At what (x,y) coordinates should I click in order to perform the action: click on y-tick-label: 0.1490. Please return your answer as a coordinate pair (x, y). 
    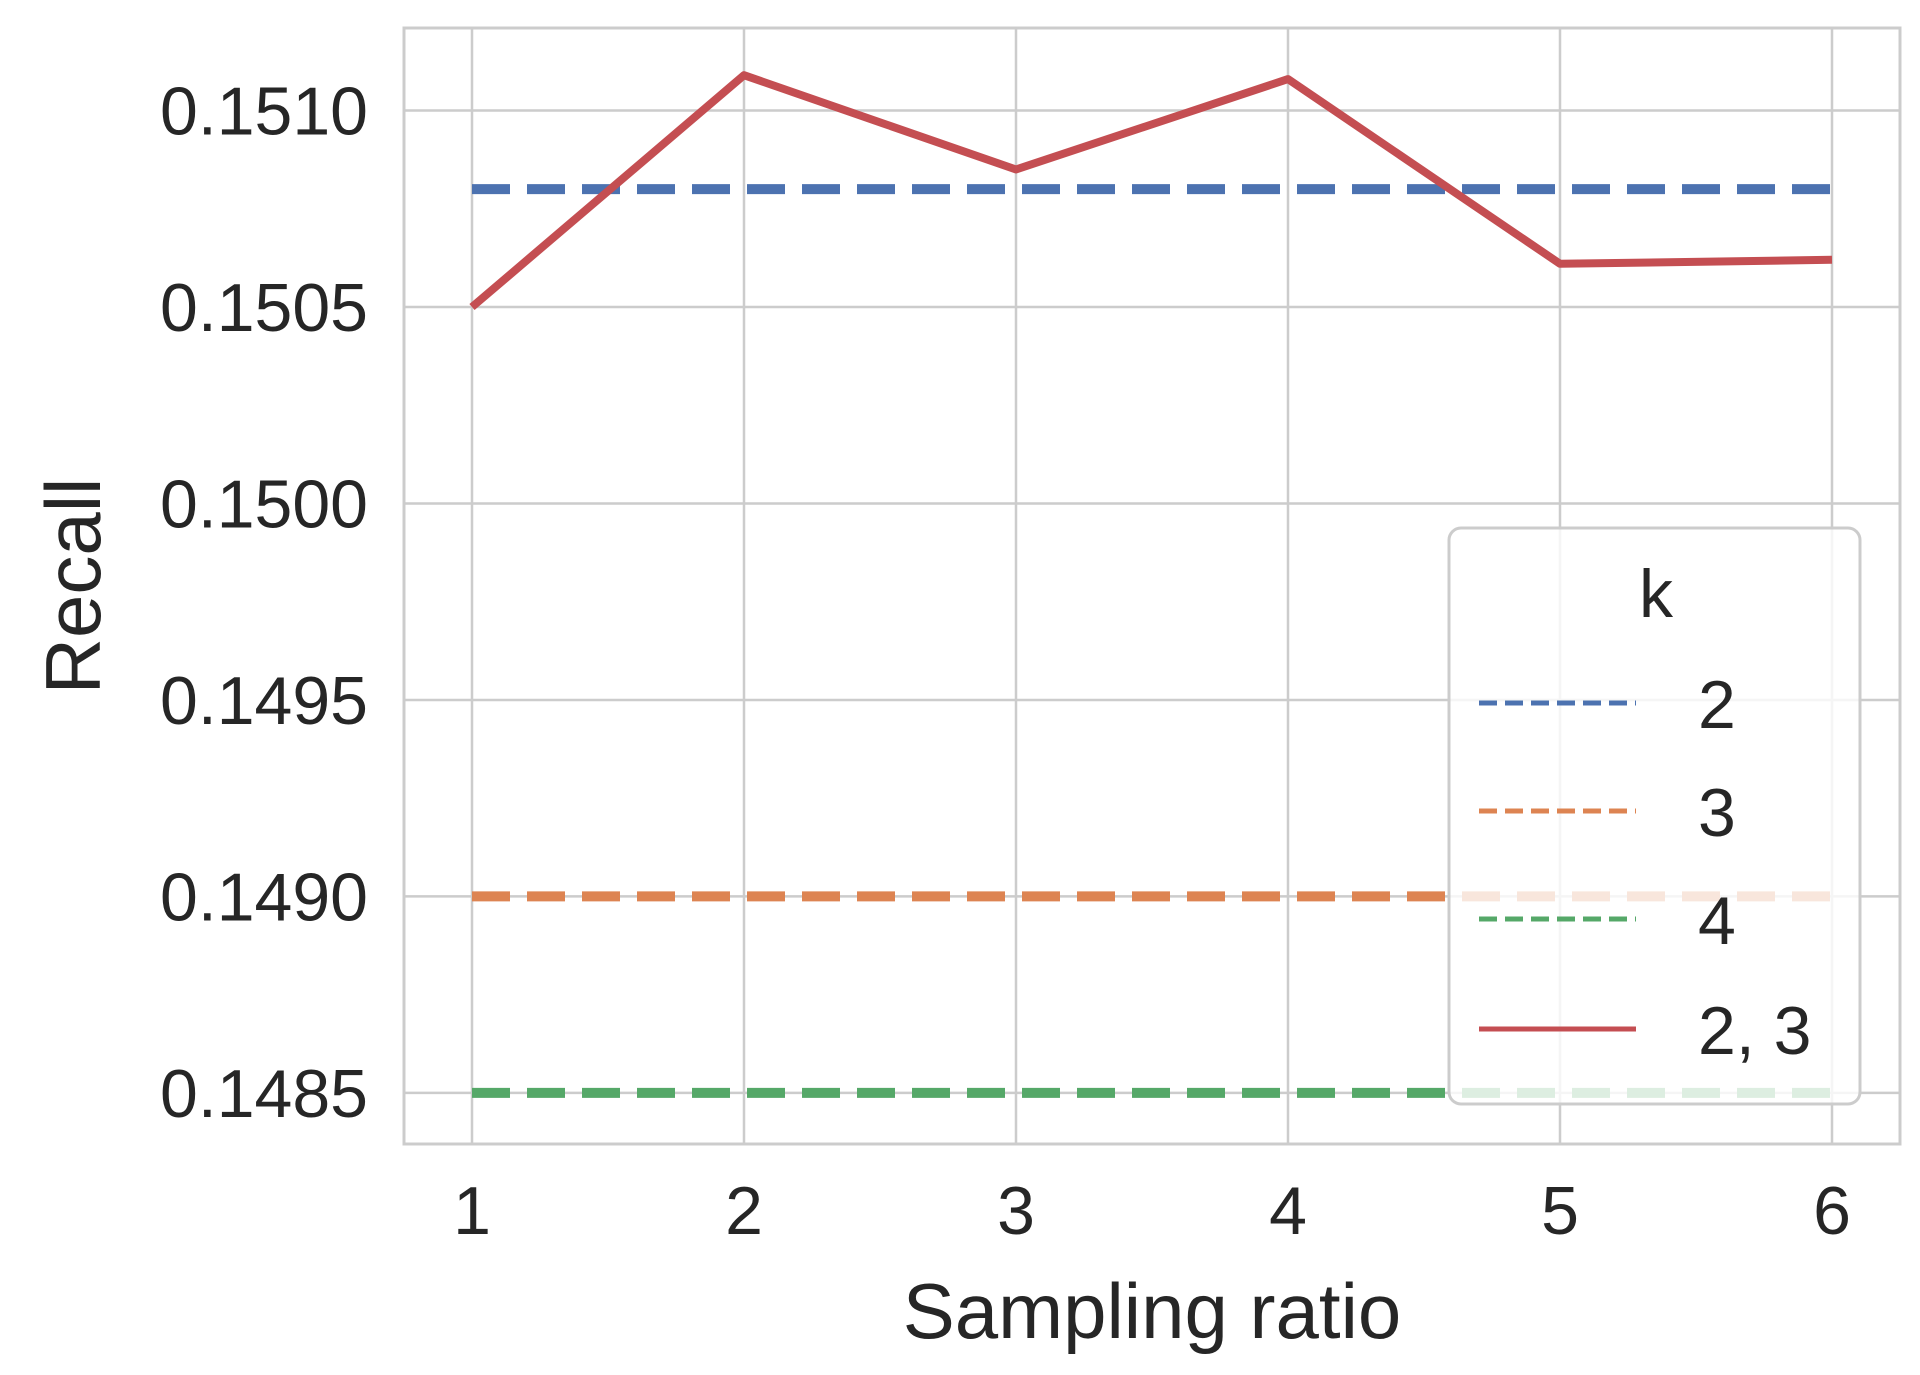
    Looking at the image, I should click on (264, 897).